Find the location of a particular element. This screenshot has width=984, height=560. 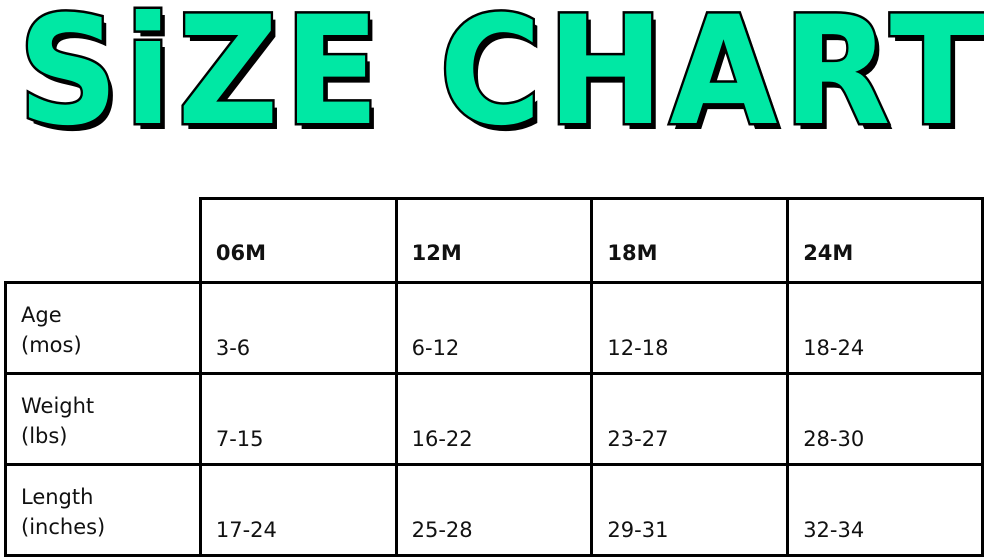

table-cell: 17-24 is located at coordinates (298, 510).